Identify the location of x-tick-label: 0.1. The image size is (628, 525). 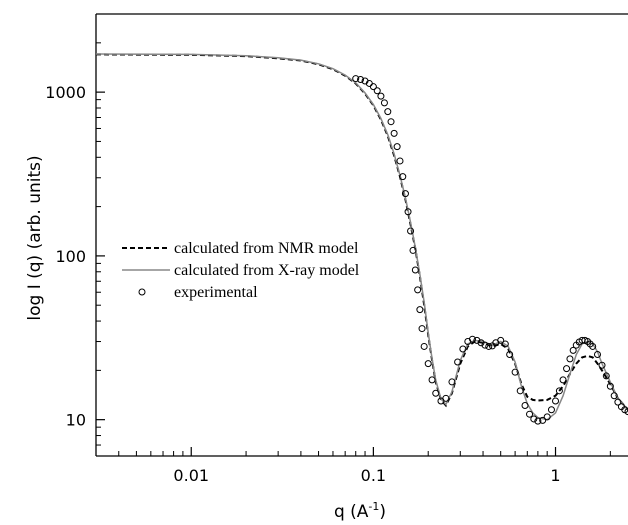
(373, 475).